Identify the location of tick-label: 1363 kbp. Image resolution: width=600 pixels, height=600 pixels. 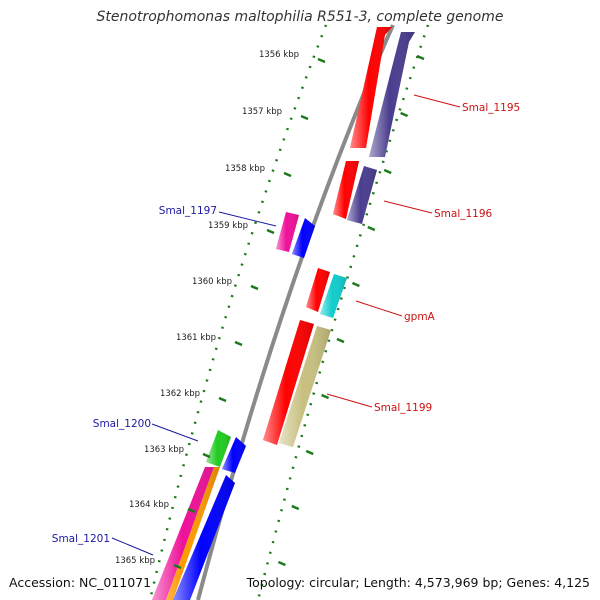
(164, 450).